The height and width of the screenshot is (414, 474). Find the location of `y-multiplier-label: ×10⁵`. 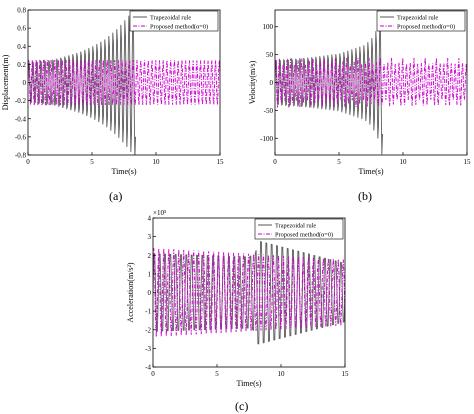

y-multiplier-label: ×10⁵ is located at coordinates (160, 213).